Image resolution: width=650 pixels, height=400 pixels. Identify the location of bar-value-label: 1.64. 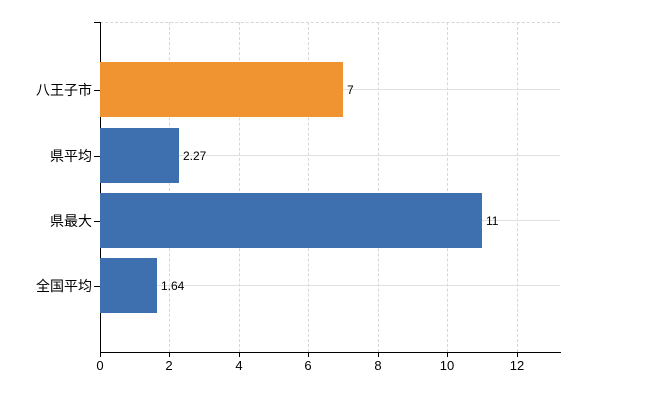
(173, 285).